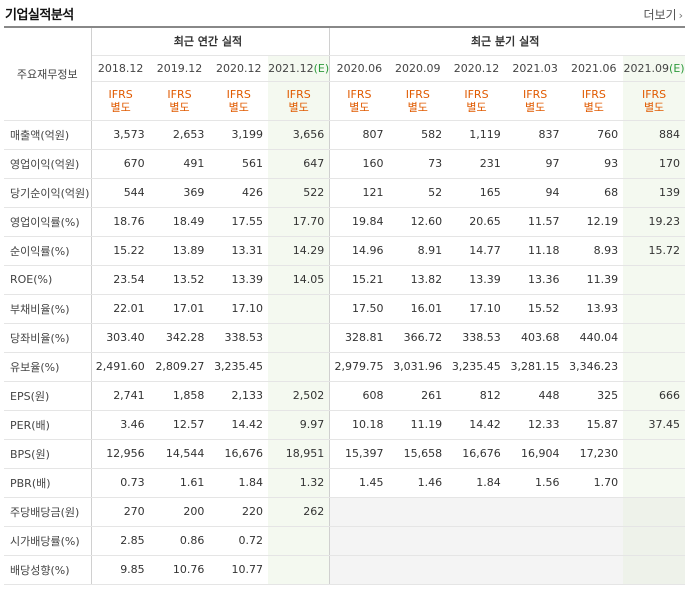  What do you see at coordinates (48, 280) in the screenshot?
I see `row-label: ROE(%)` at bounding box center [48, 280].